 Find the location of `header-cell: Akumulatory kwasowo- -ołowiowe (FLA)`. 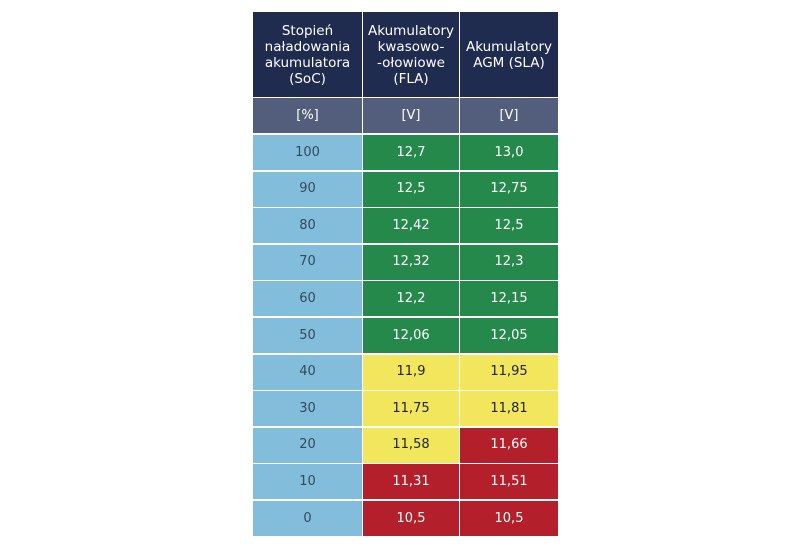

header-cell: Akumulatory kwasowo- -ołowiowe (FLA) is located at coordinates (411, 54).